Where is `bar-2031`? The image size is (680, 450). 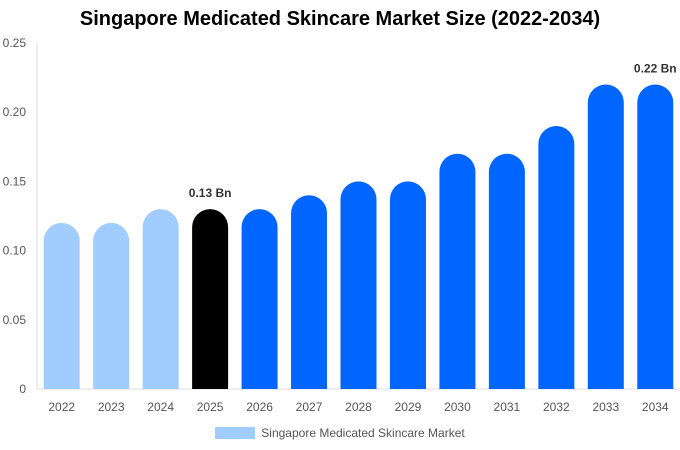
bar-2031 is located at coordinates (506, 271).